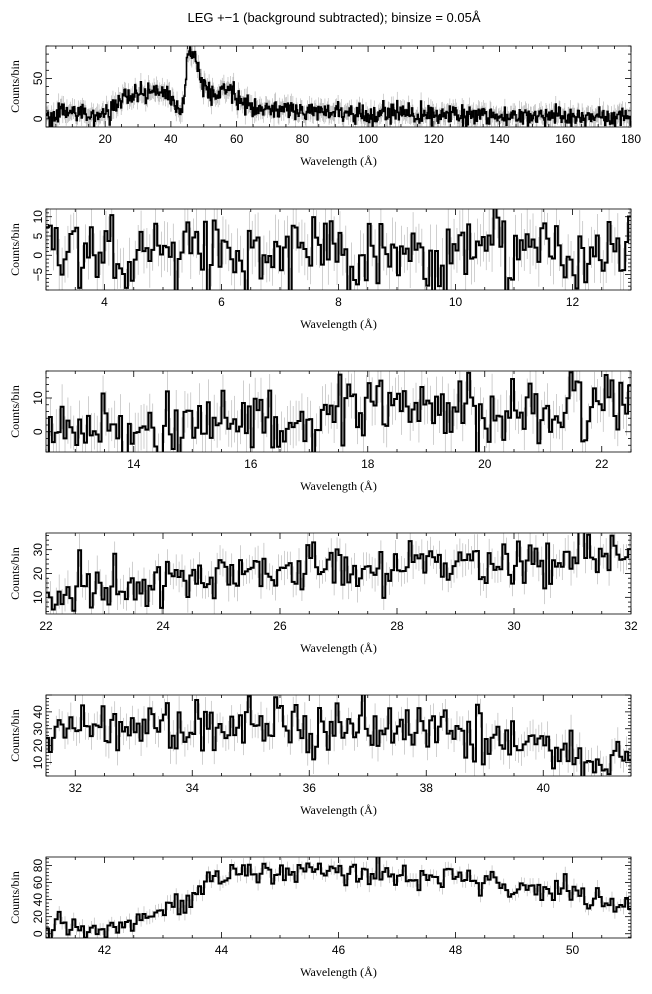 The height and width of the screenshot is (994, 652). I want to click on x-tick-label: 120, so click(434, 139).